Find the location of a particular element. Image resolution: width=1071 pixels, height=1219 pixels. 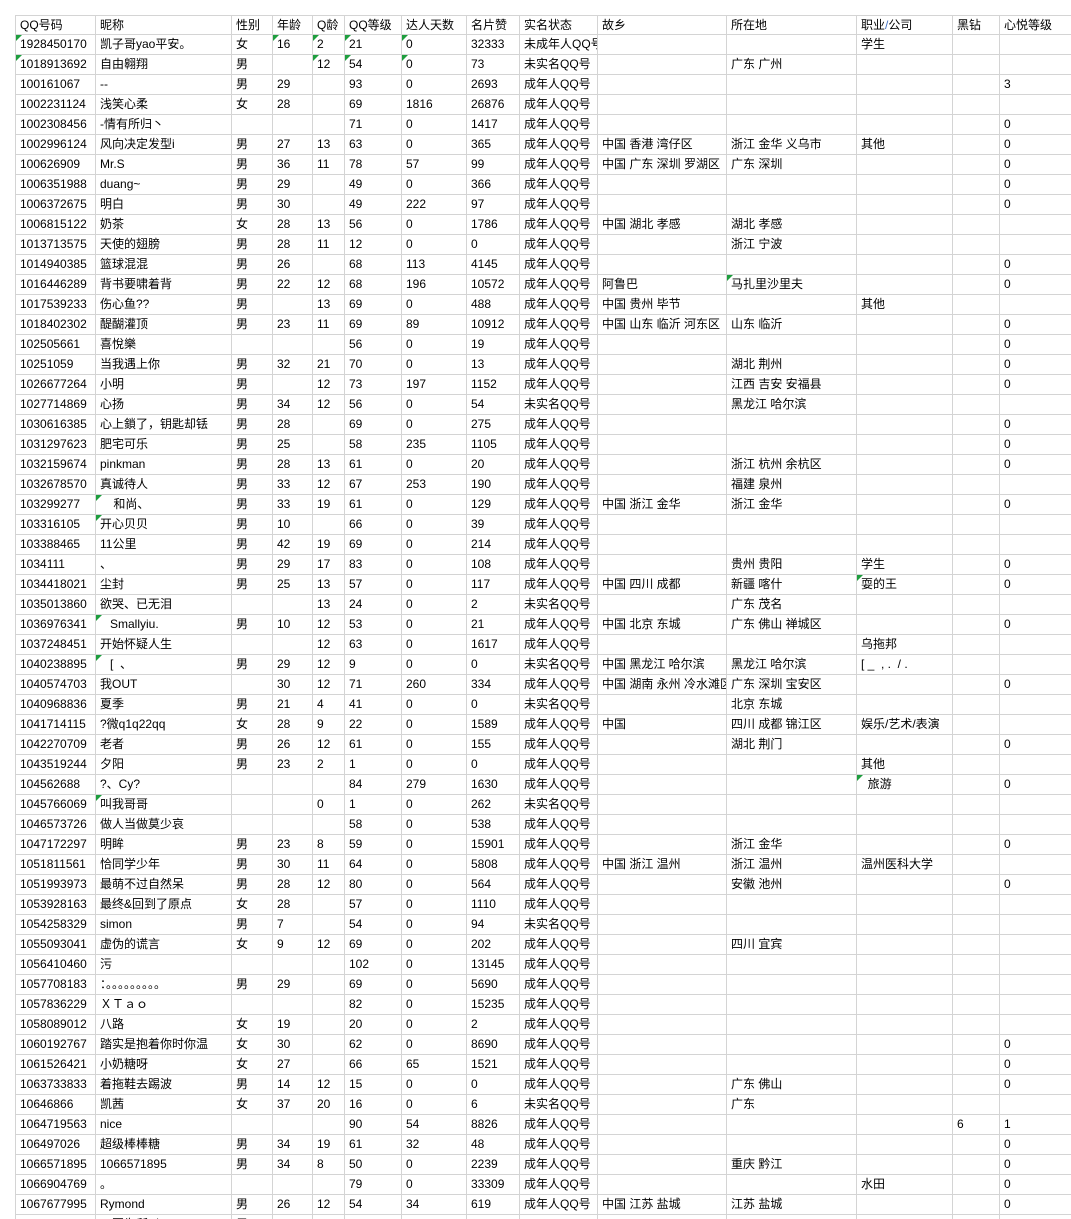

cell-qqlevel: 61 is located at coordinates (373, 745).